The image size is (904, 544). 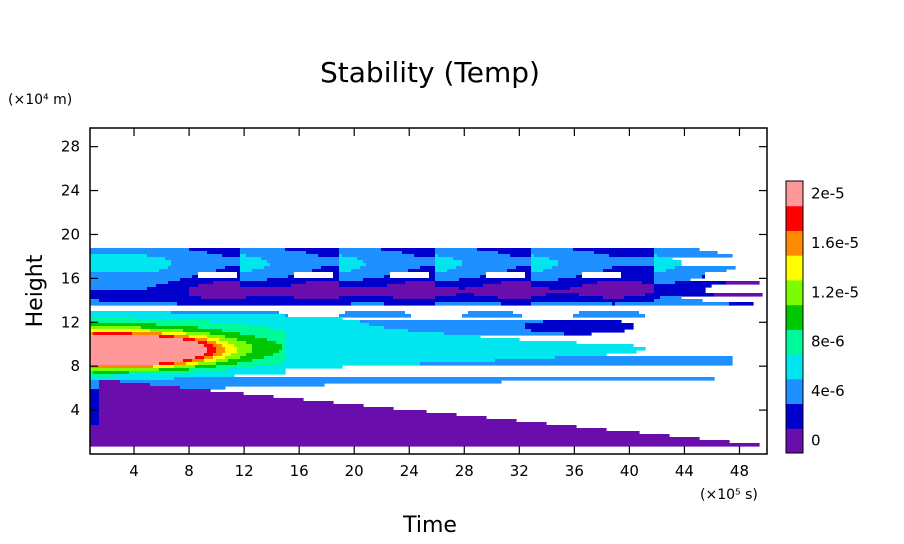 What do you see at coordinates (684, 471) in the screenshot?
I see `x-tick-label: 44` at bounding box center [684, 471].